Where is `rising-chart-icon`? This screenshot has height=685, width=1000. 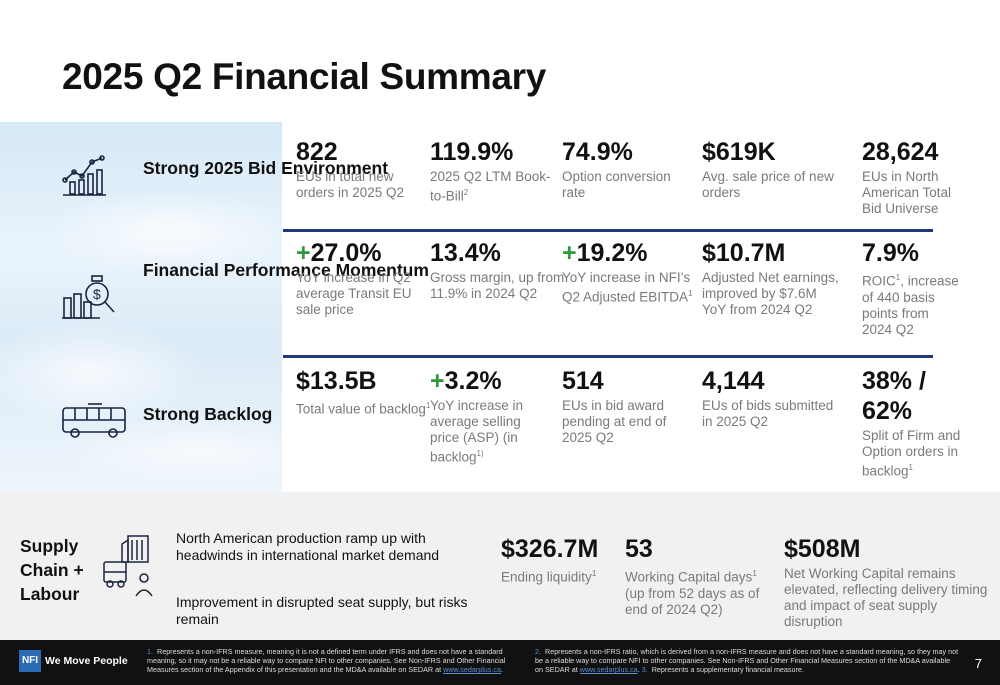 rising-chart-icon is located at coordinates (85, 177).